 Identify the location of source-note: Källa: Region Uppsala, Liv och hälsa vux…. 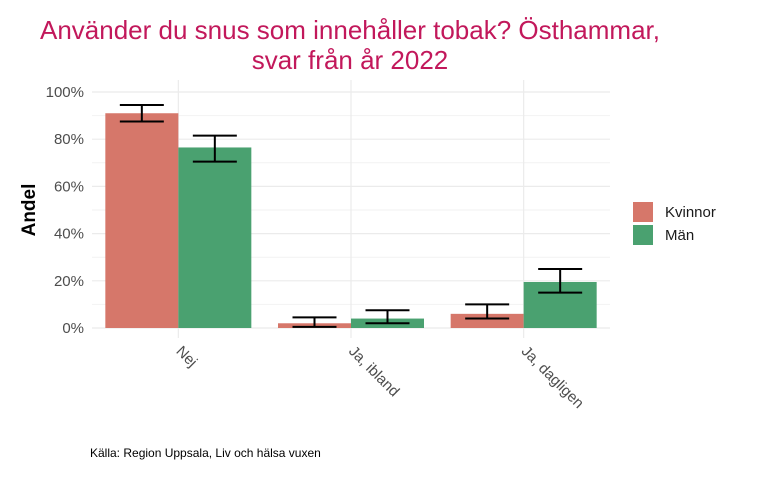
(205, 453).